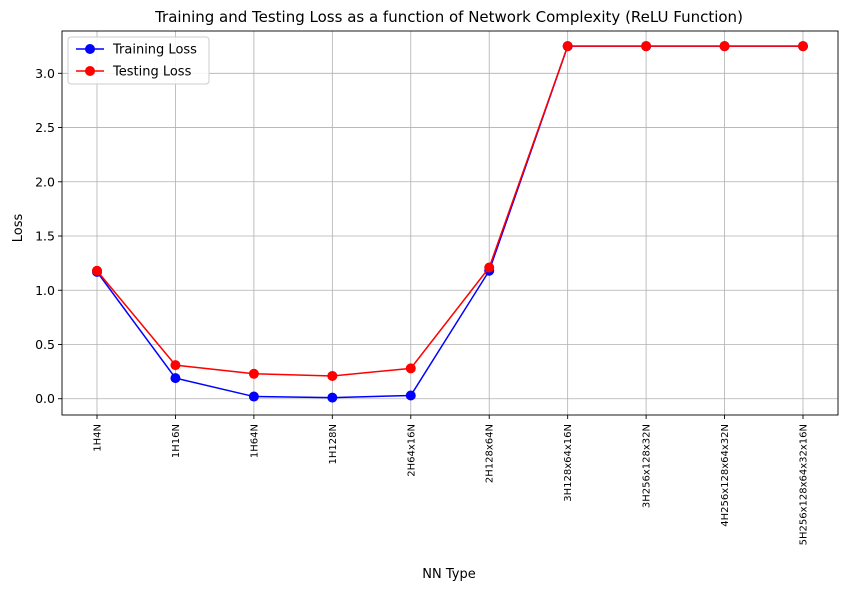 The height and width of the screenshot is (590, 846). I want to click on legend-label-1: Testing Loss, so click(152, 72).